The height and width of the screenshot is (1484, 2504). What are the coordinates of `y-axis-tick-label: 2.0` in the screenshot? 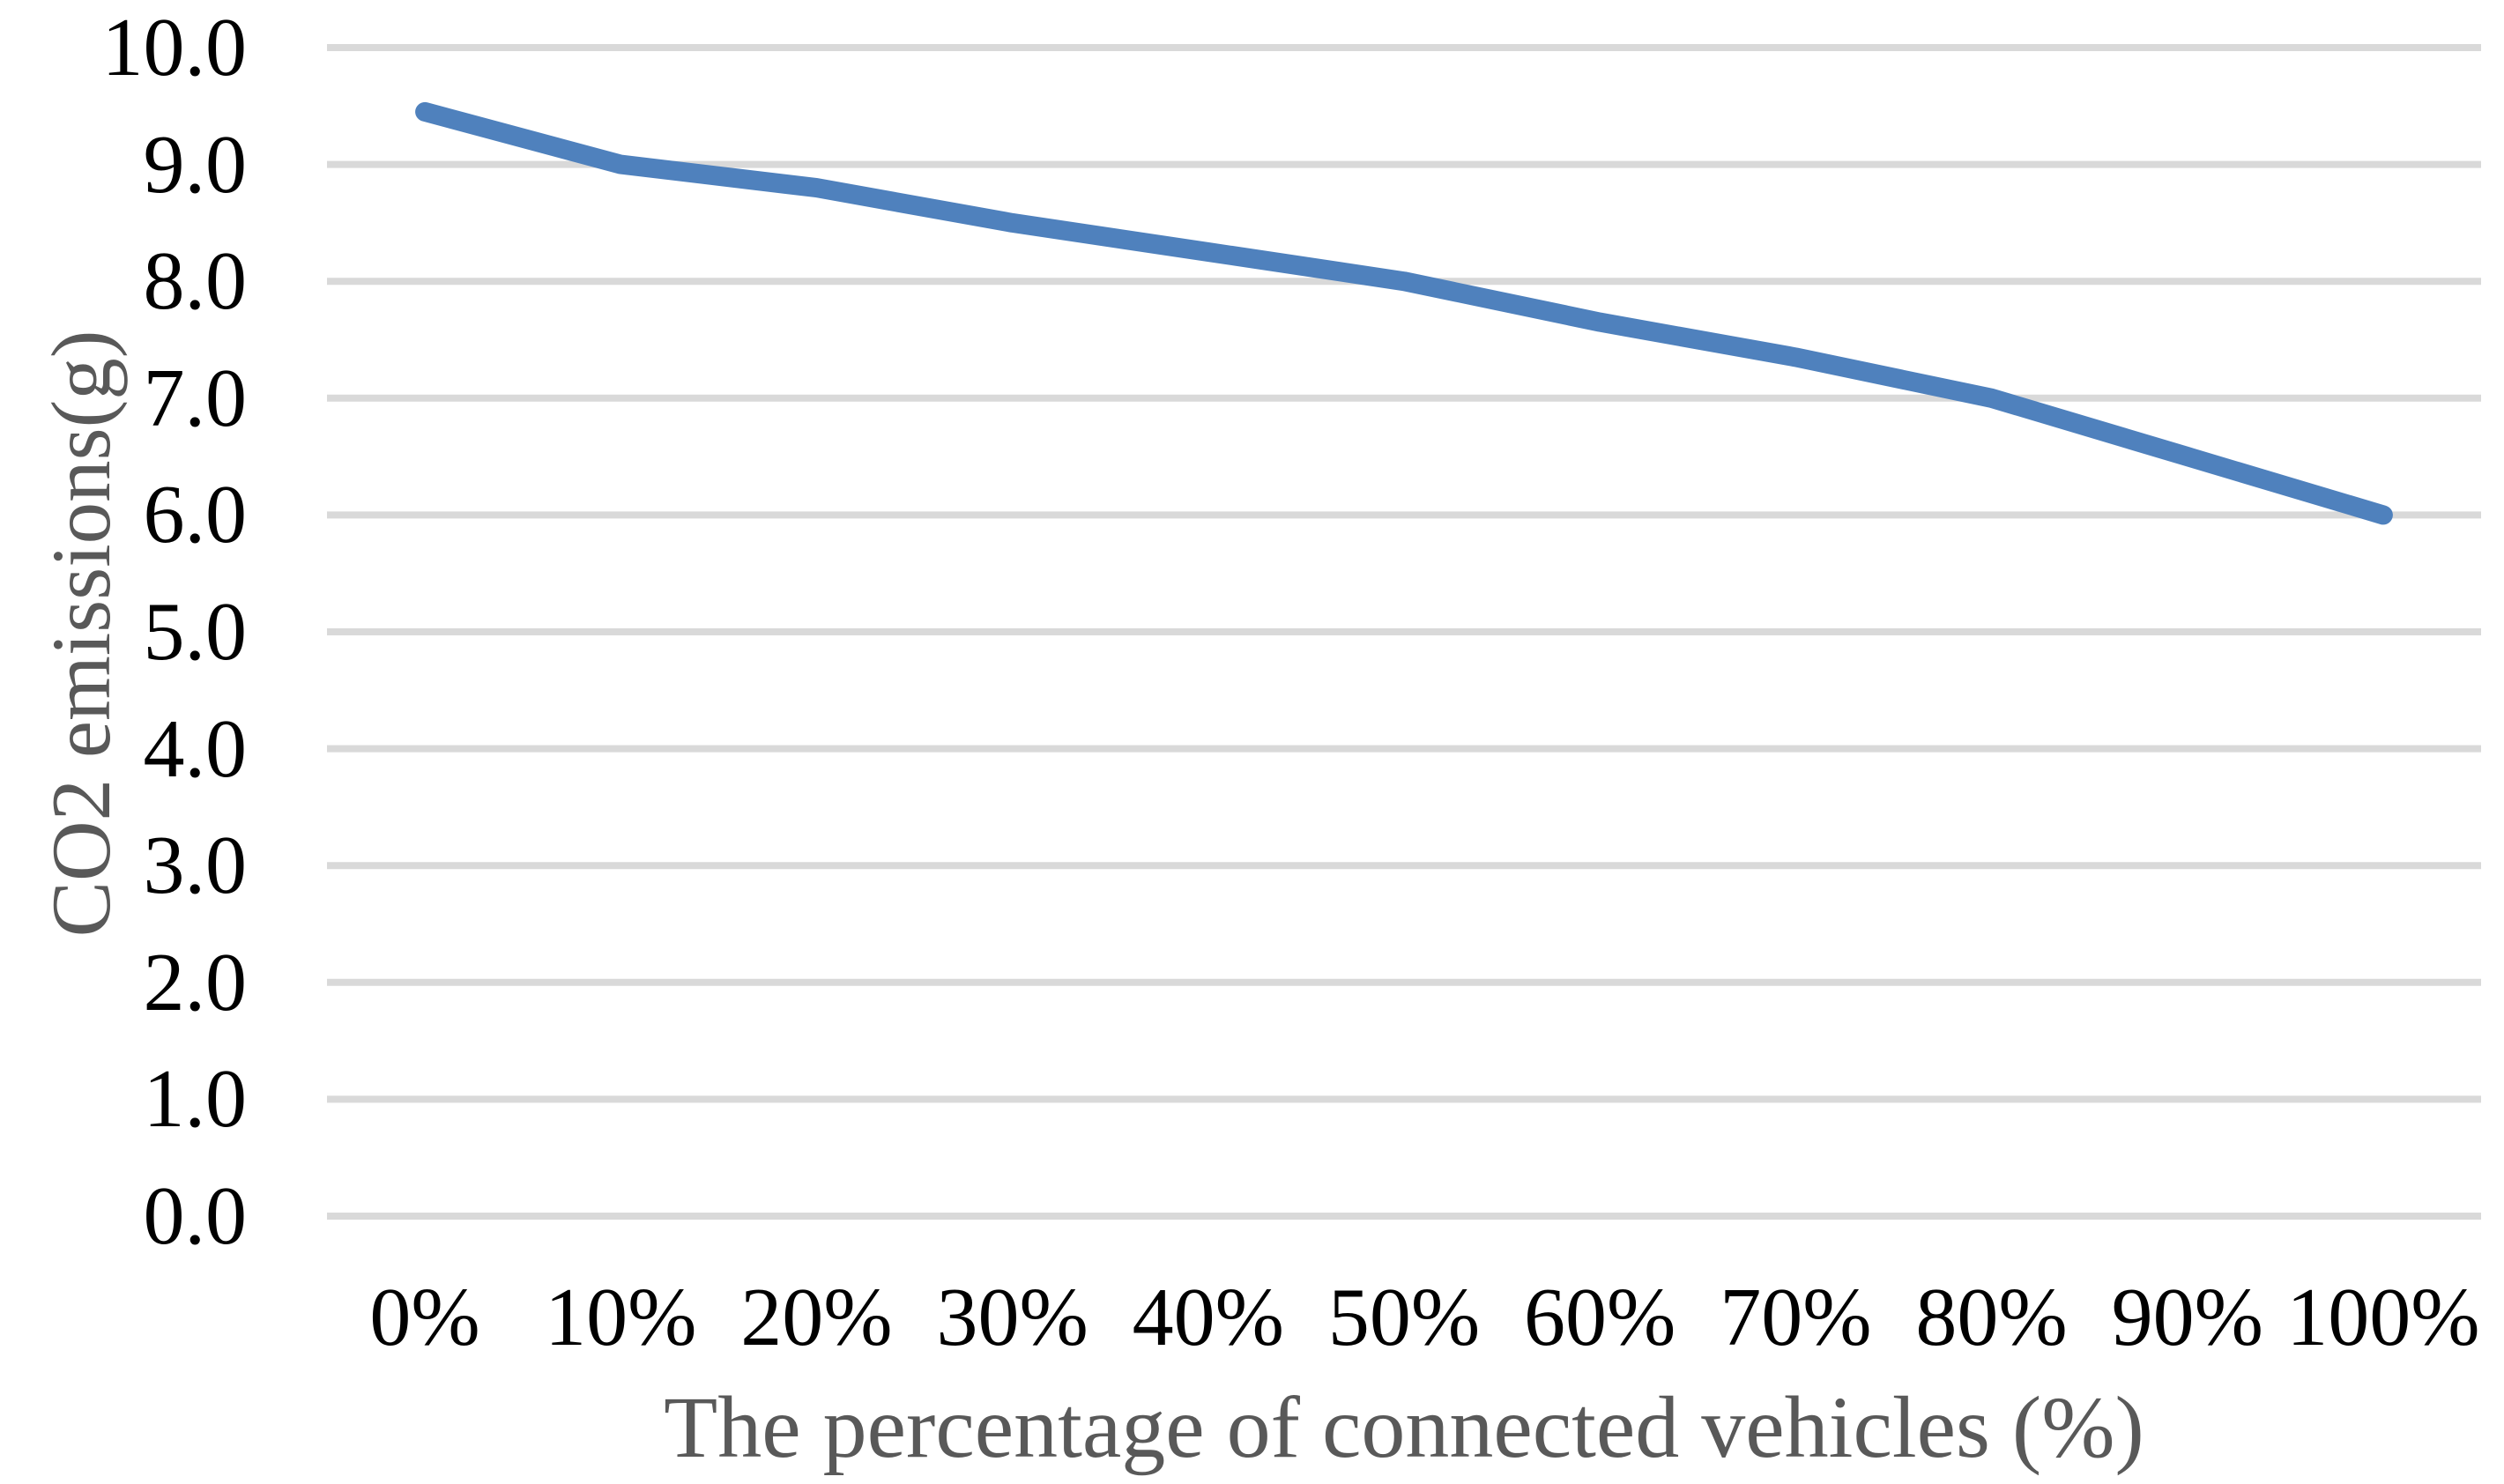 It's located at (195, 982).